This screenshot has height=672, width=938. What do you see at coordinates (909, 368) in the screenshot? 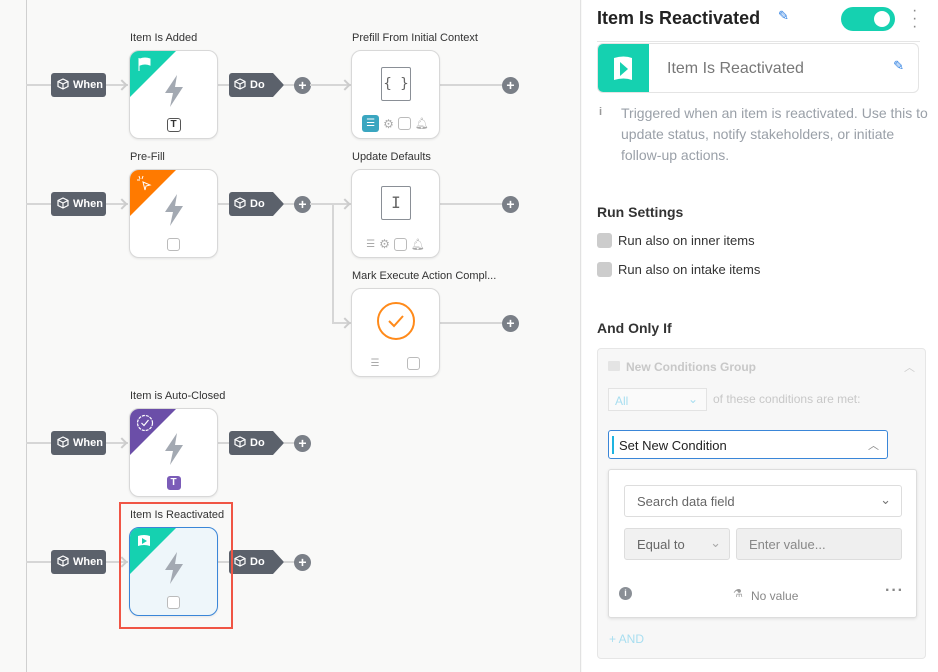
I see `chevron-up-icon: ︿` at bounding box center [909, 368].